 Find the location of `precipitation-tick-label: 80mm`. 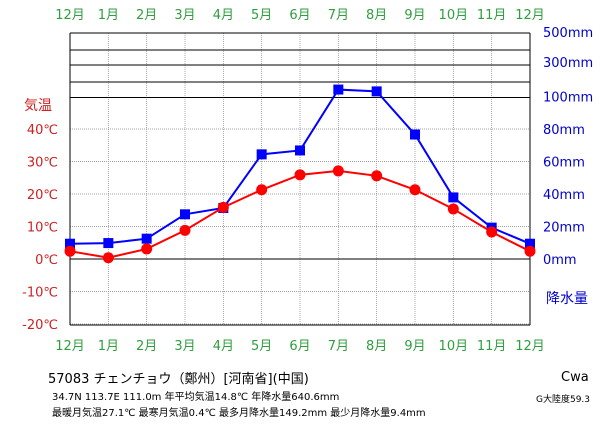

precipitation-tick-label: 80mm is located at coordinates (564, 130).